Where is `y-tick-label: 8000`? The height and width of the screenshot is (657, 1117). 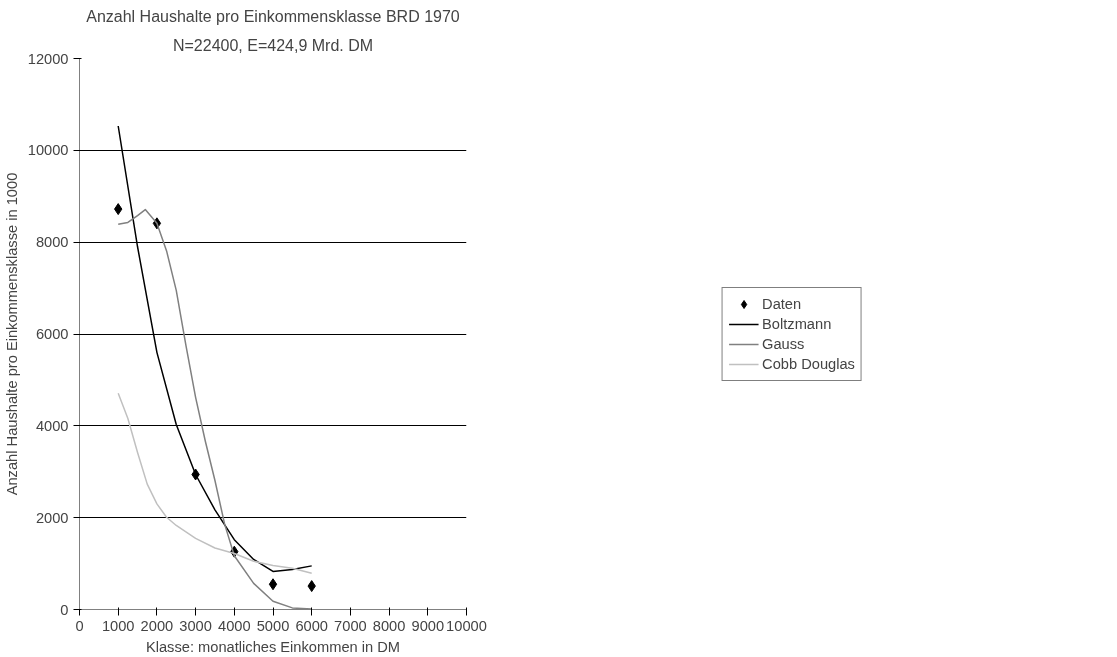
y-tick-label: 8000 is located at coordinates (52, 242).